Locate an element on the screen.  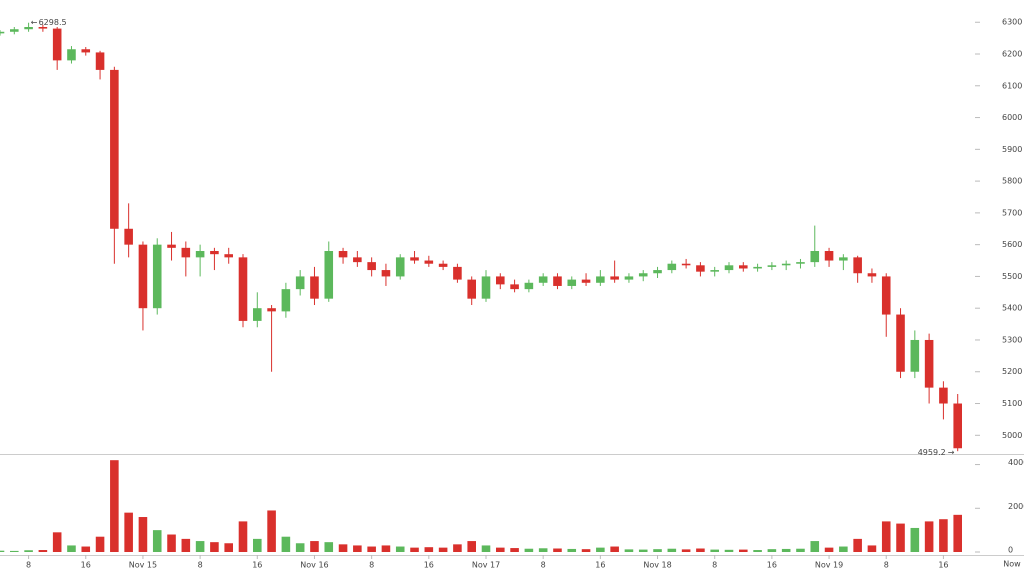
y-tick-label: 5400 is located at coordinates (1012, 308).